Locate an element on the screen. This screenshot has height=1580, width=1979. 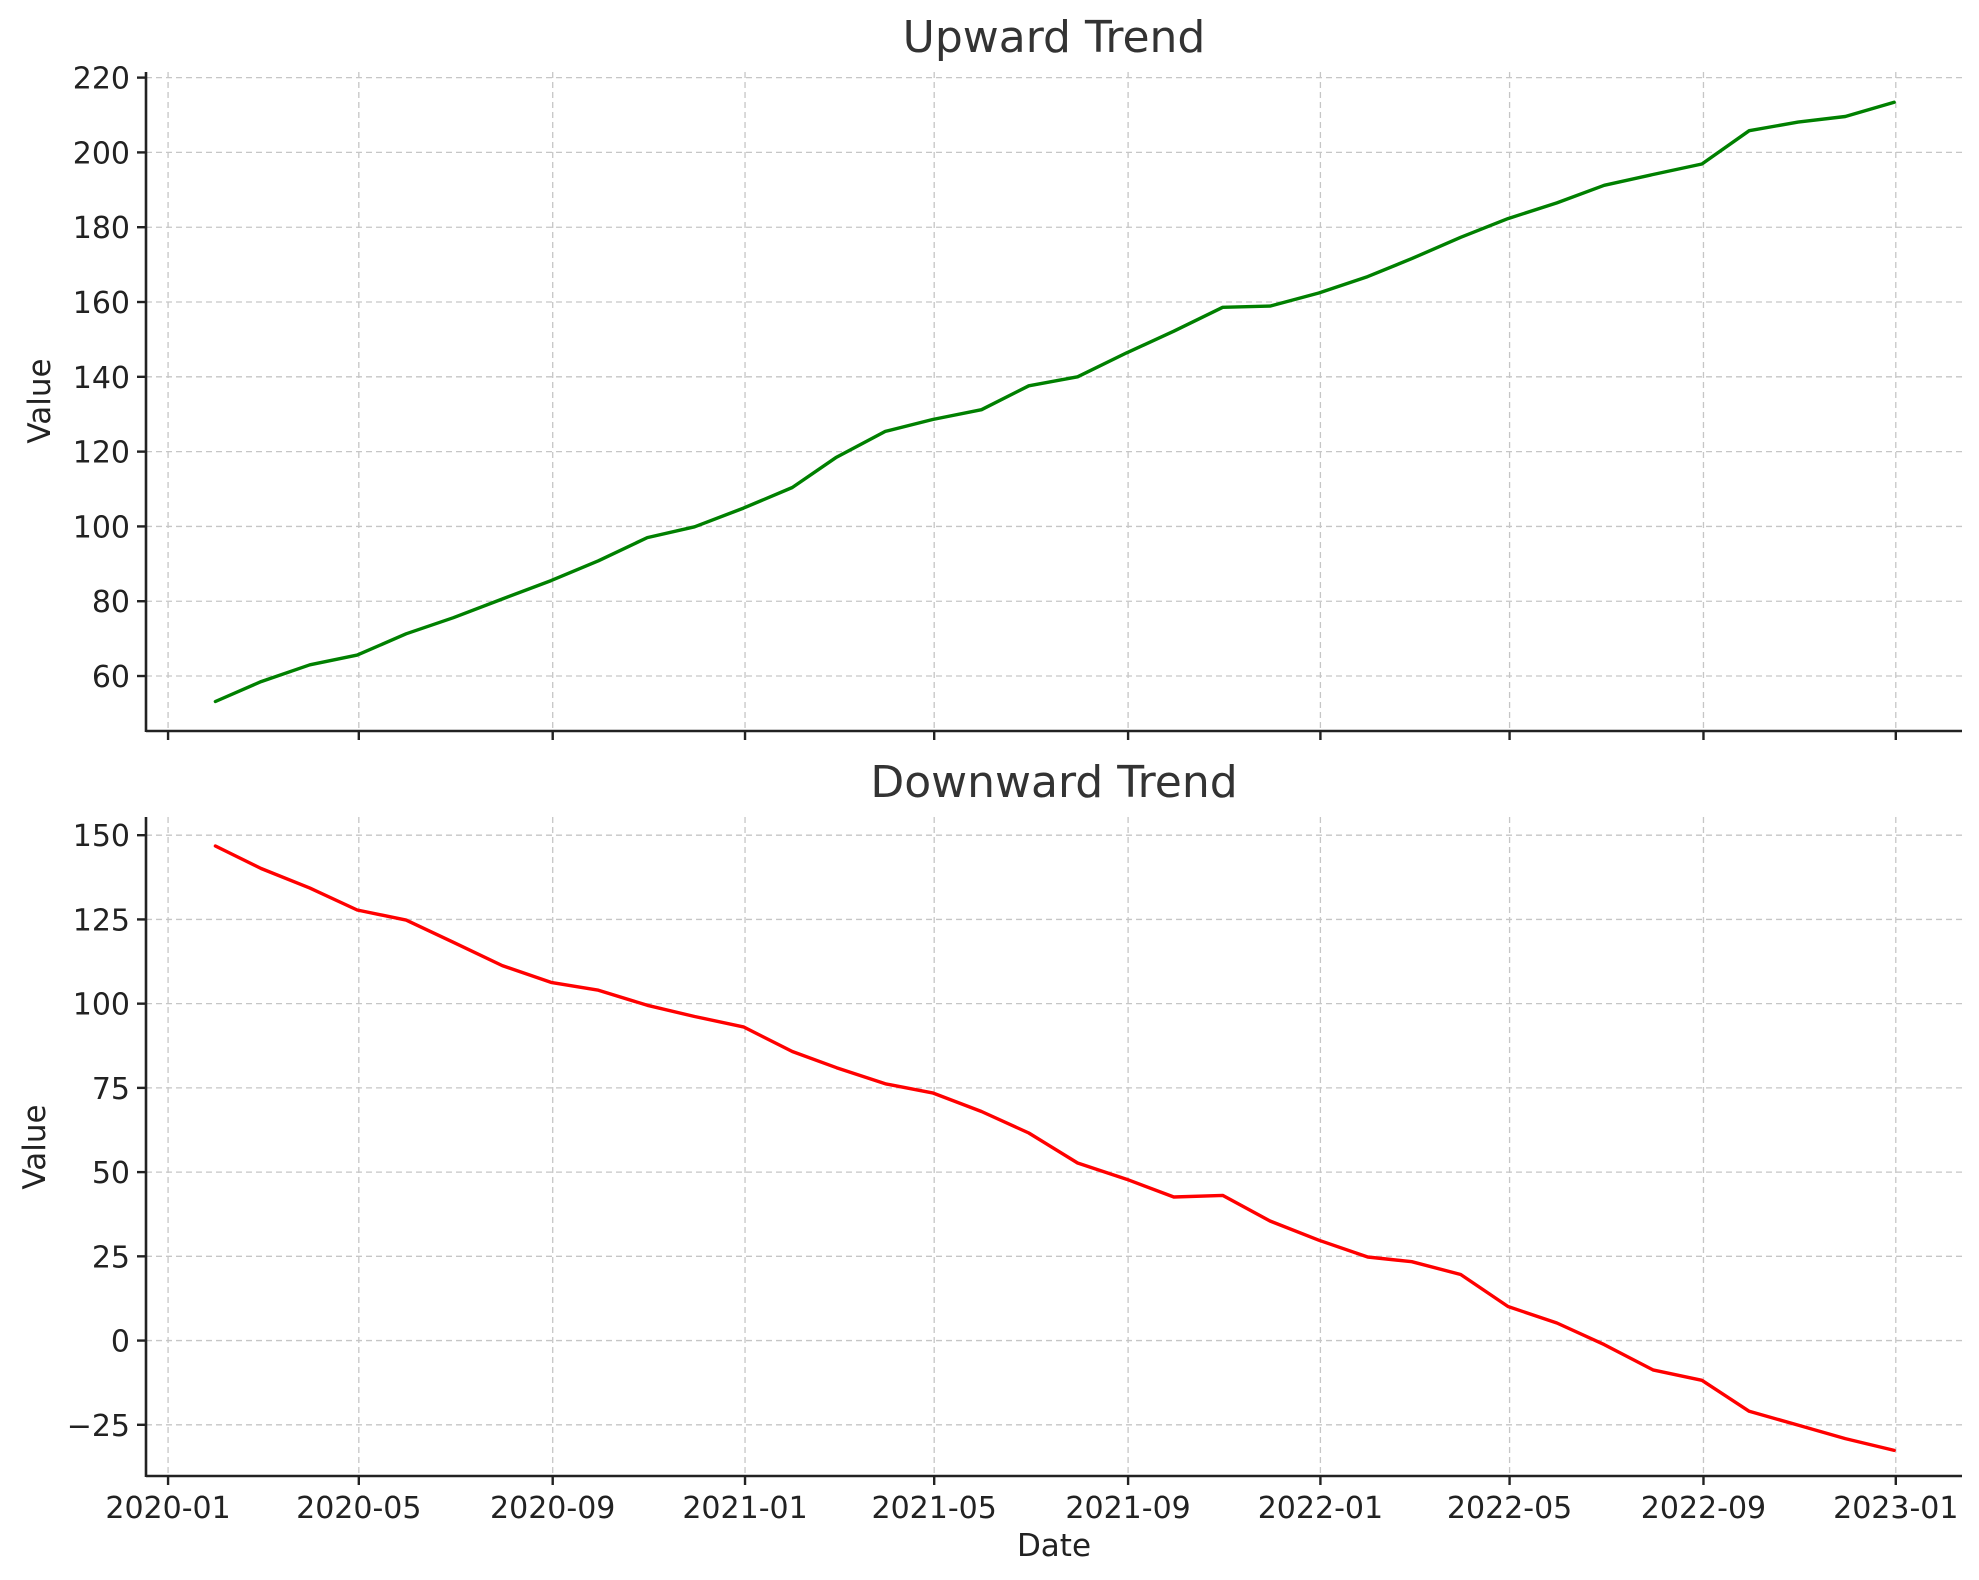
x-tick-label: 2020-05 is located at coordinates (358, 1508).